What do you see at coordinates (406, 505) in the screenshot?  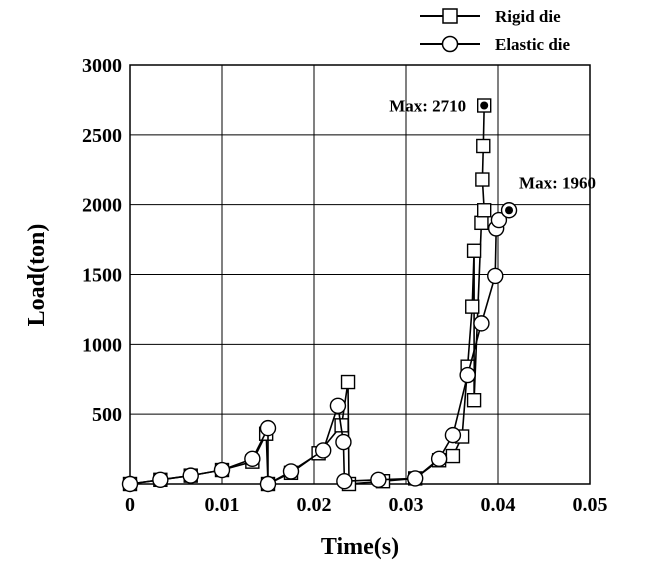 I see `x-tick-label: 0.03` at bounding box center [406, 505].